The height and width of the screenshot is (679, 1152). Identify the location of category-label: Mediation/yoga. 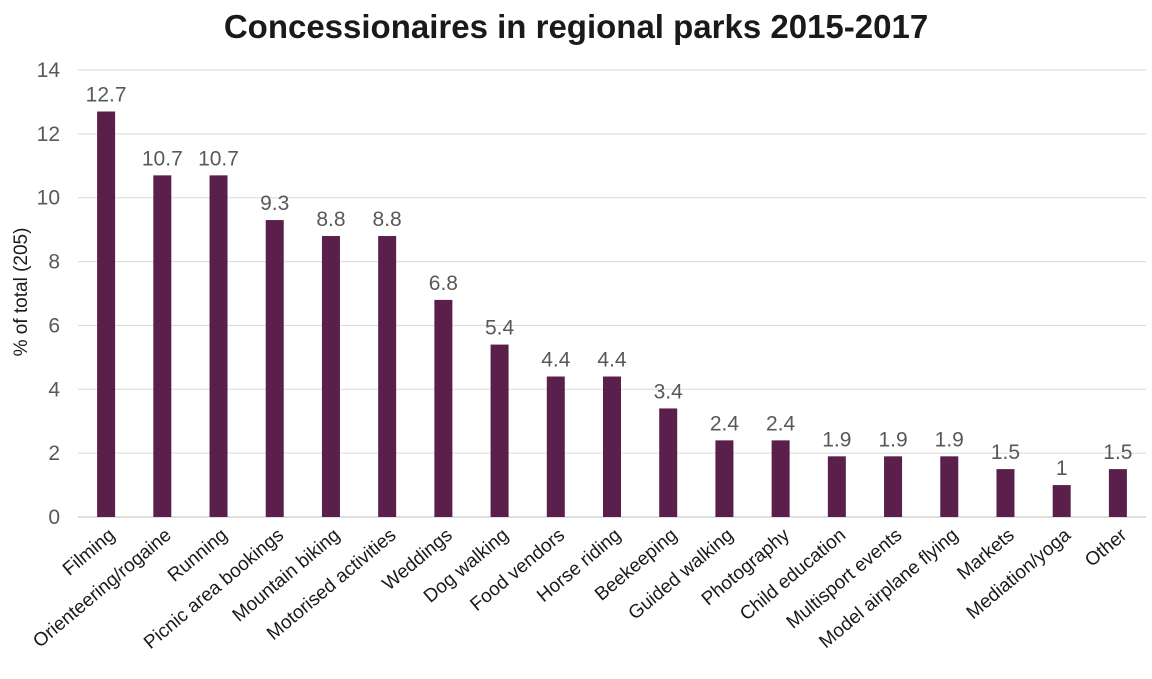
(1019, 573).